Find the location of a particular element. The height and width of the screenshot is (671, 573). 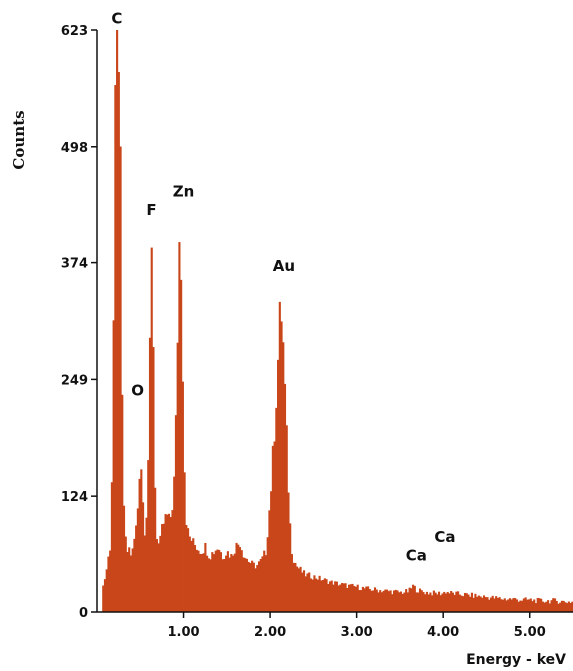

x-tick-label: 1.00 is located at coordinates (184, 632).